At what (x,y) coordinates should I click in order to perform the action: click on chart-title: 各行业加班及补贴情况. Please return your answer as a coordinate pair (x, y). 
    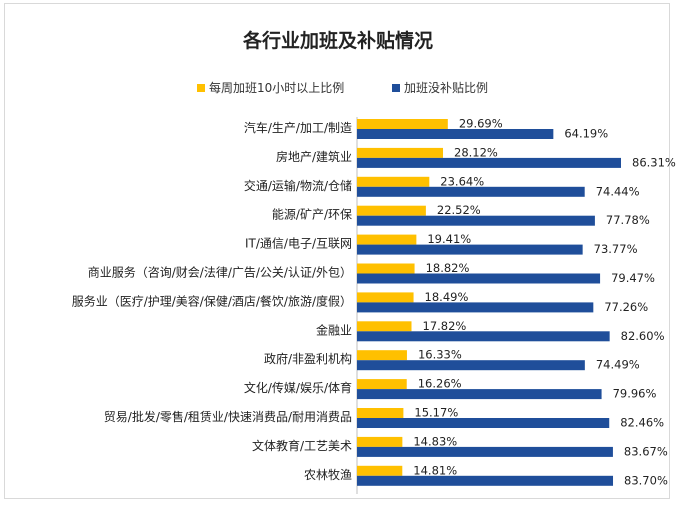
    Looking at the image, I should click on (337, 40).